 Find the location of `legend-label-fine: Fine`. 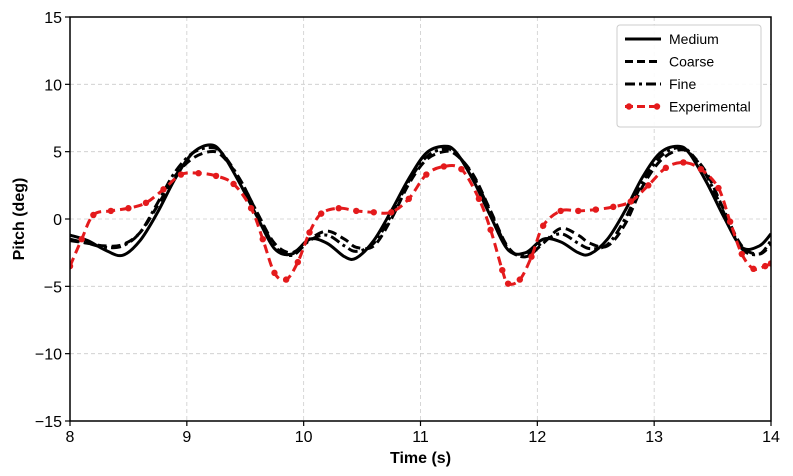

legend-label-fine: Fine is located at coordinates (682, 84).